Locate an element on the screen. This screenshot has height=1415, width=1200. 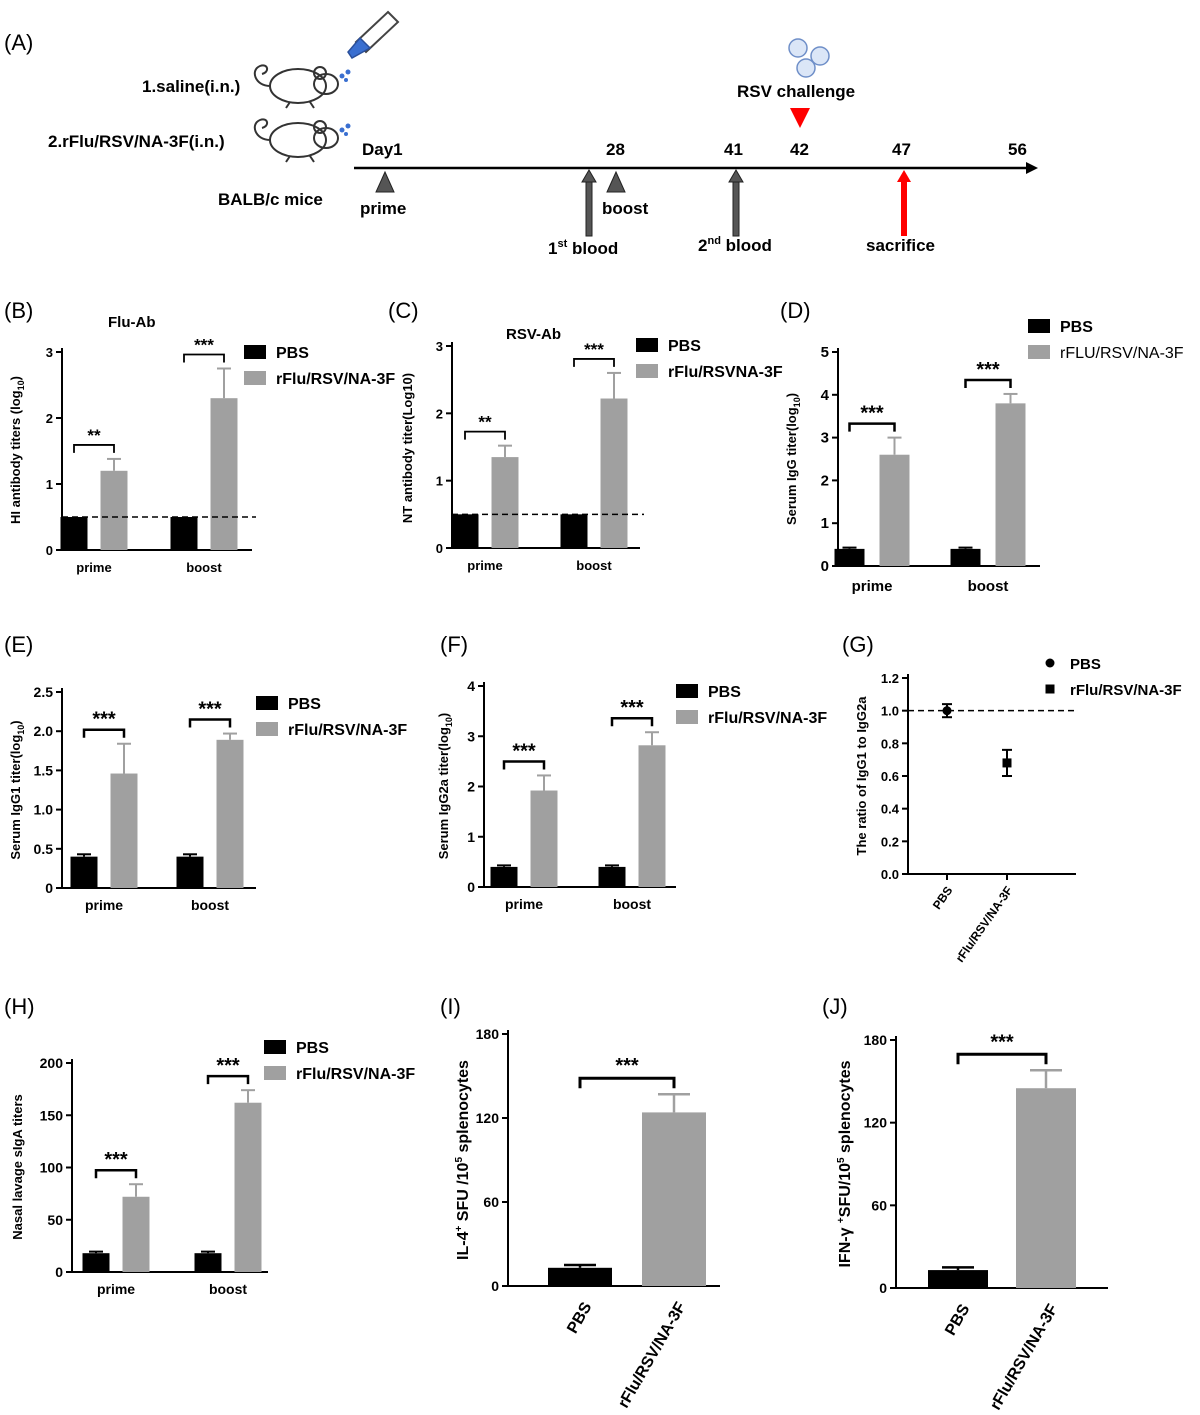
y-tick-label: 1.0 is located at coordinates (890, 711).